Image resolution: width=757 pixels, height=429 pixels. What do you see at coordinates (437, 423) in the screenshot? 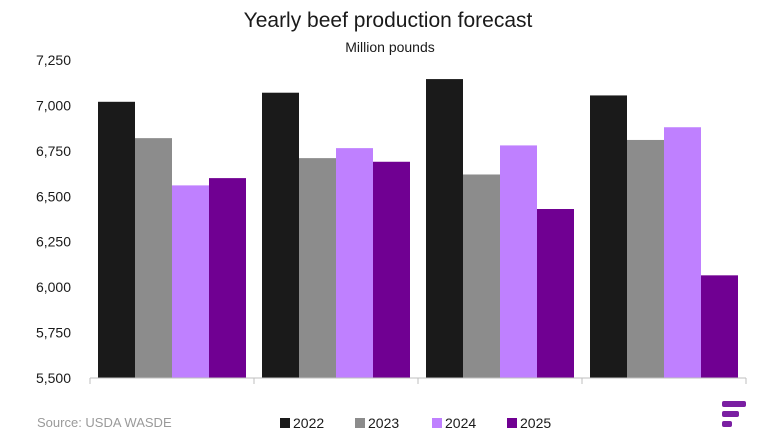
I see `legend-swatch-2024` at bounding box center [437, 423].